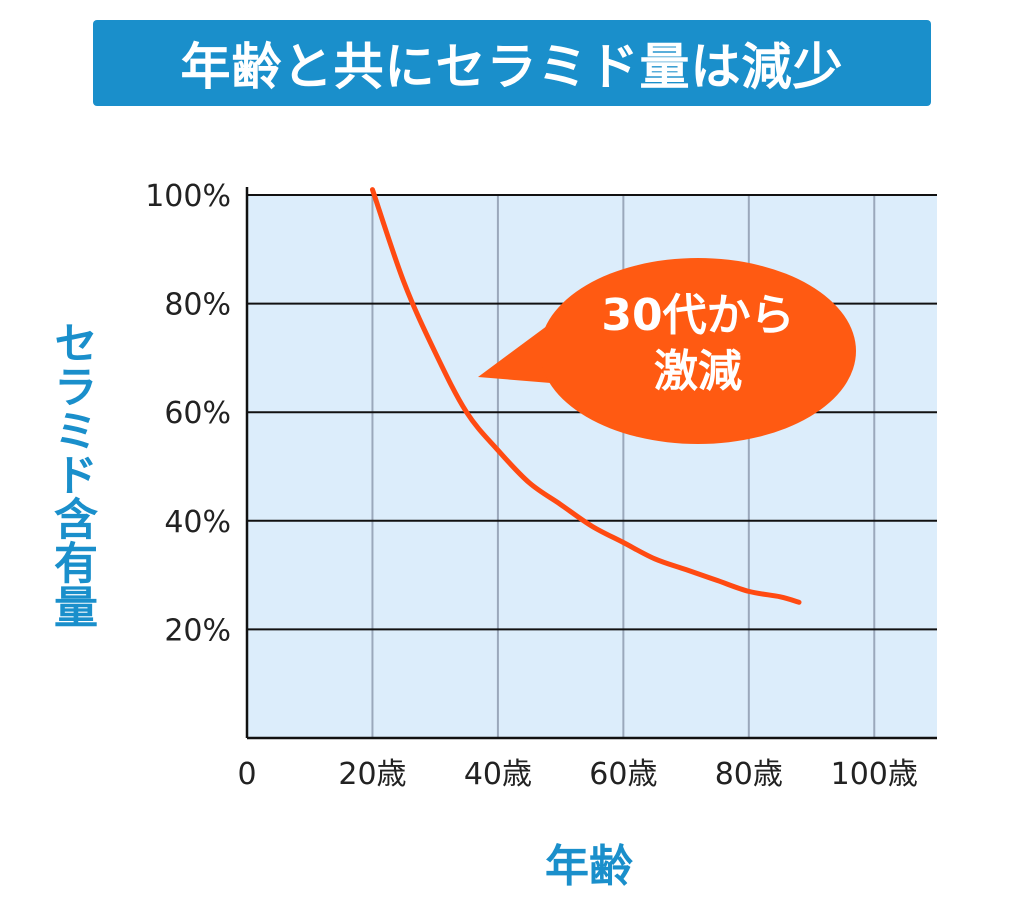  Describe the element at coordinates (589, 866) in the screenshot. I see `x-axis-title: 年齢` at that location.